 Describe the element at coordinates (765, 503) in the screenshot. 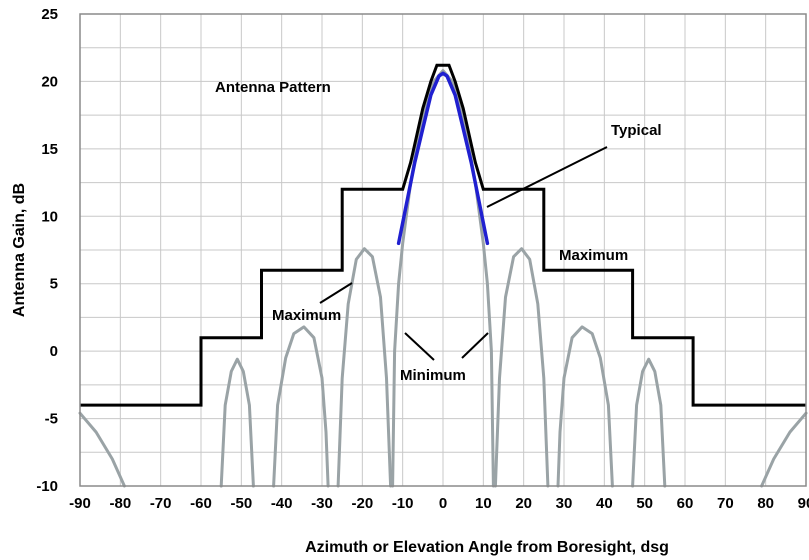

I see `x-tick-label: 80` at that location.